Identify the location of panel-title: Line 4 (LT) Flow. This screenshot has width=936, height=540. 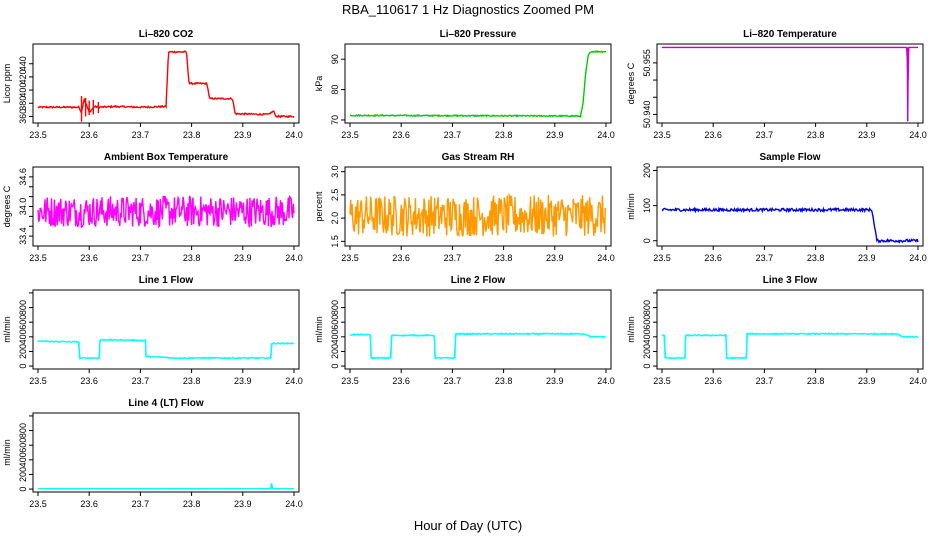
(166, 403).